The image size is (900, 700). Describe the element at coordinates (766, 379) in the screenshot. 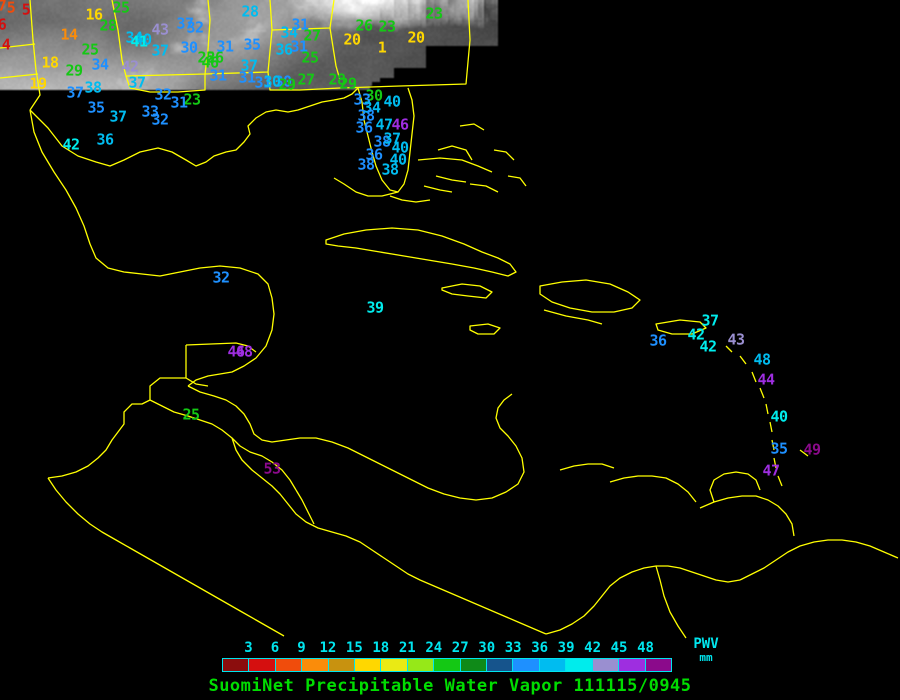

I see `station-pwv-value: 44` at that location.